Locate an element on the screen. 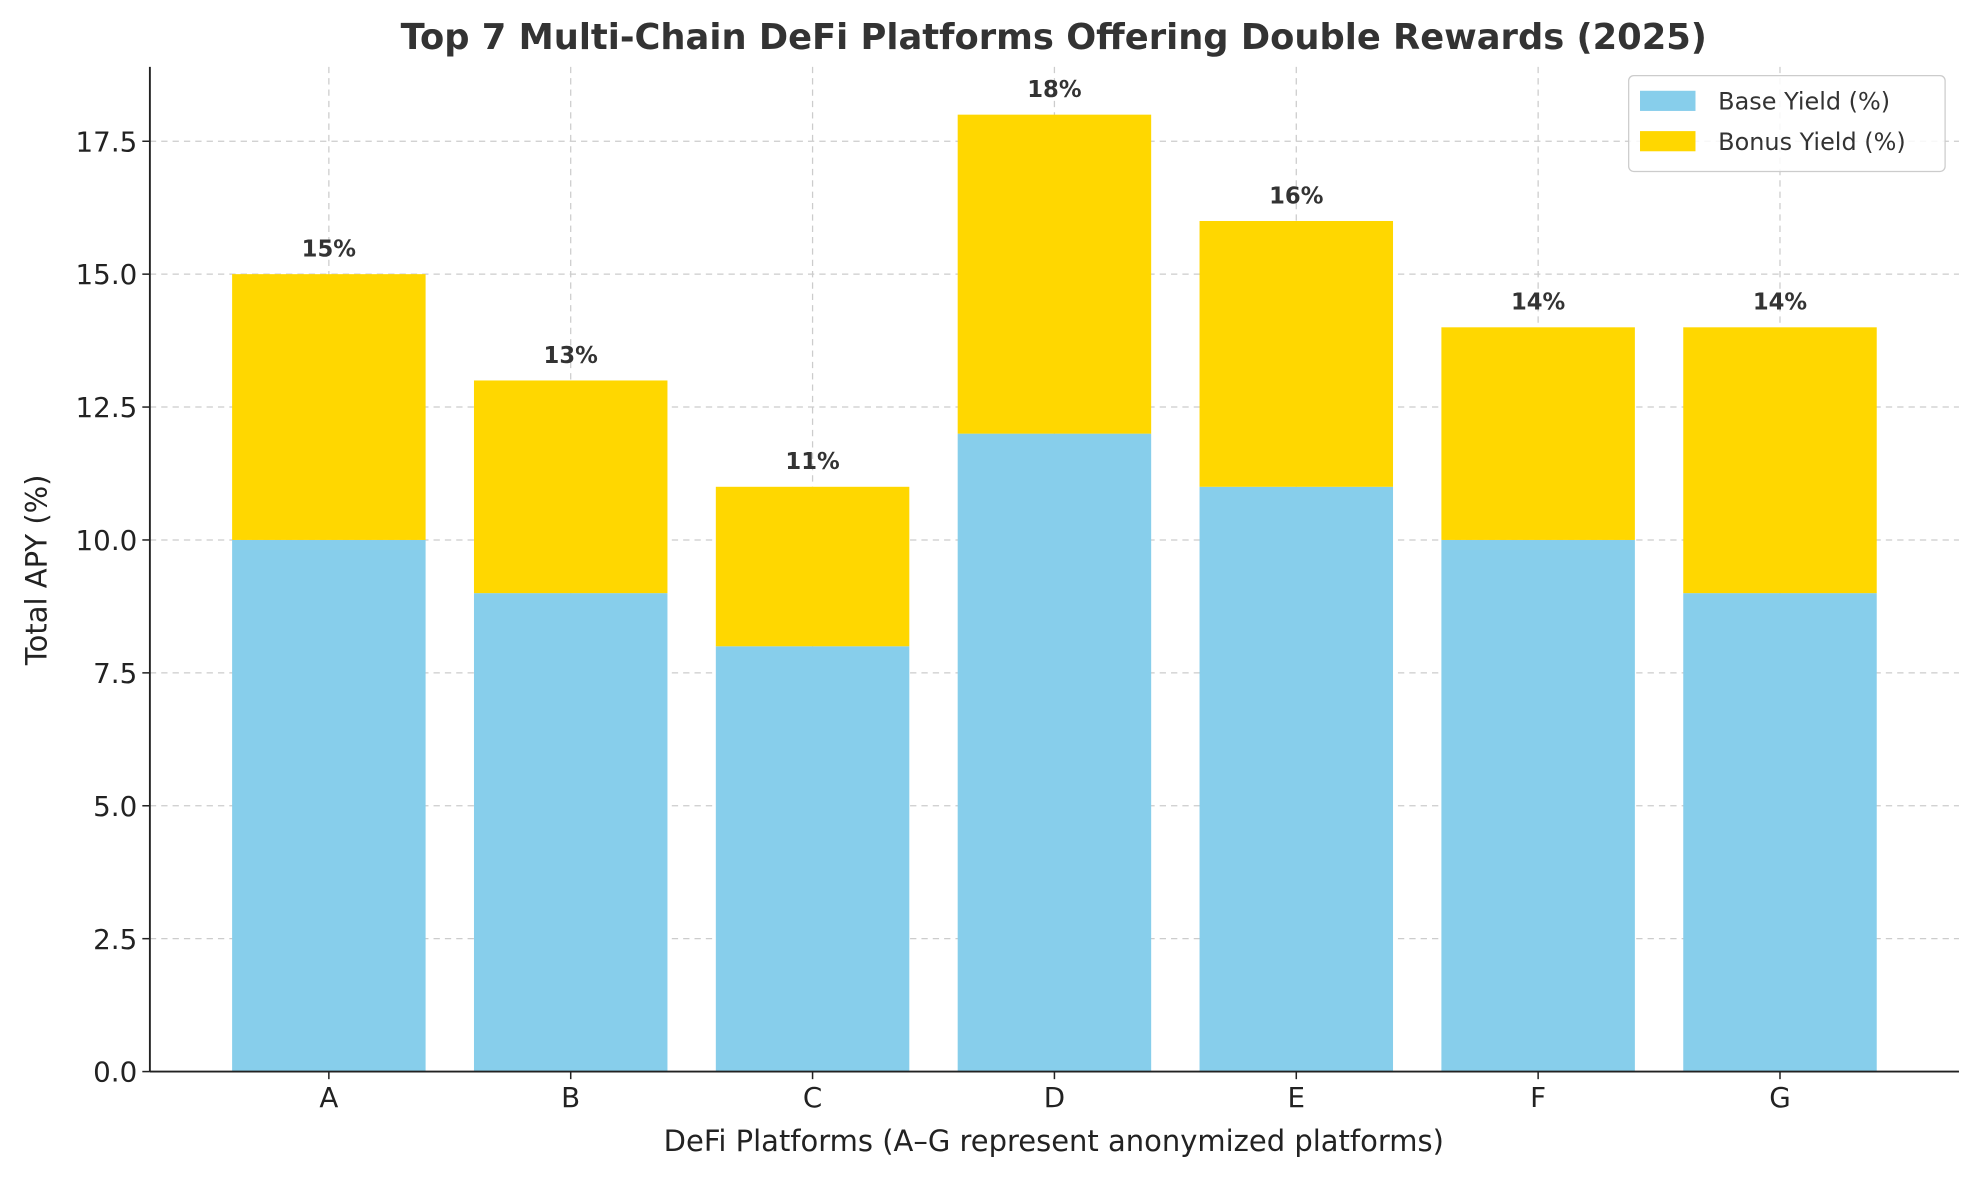  bar-bonus-D is located at coordinates (1054, 274).